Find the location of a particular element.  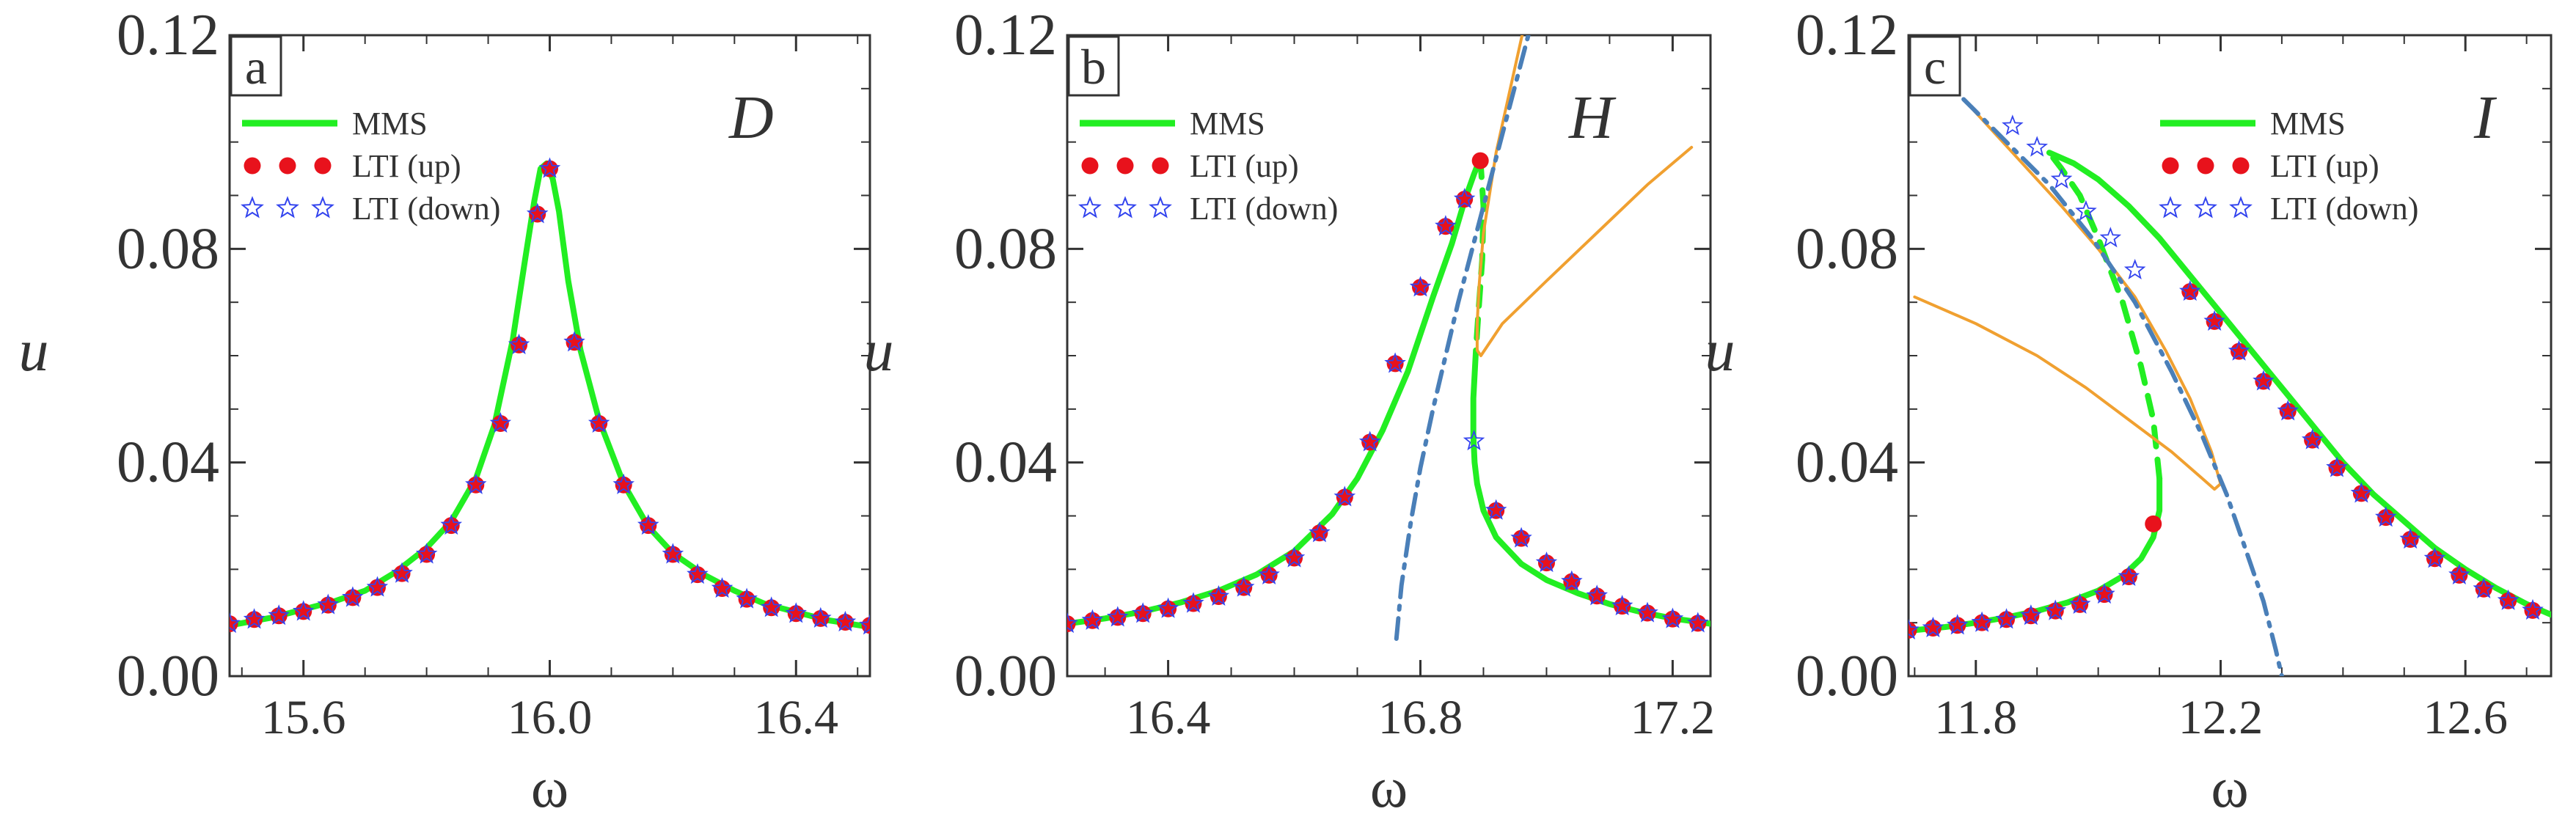

x-tick-label: 17.2 is located at coordinates (1674, 717).